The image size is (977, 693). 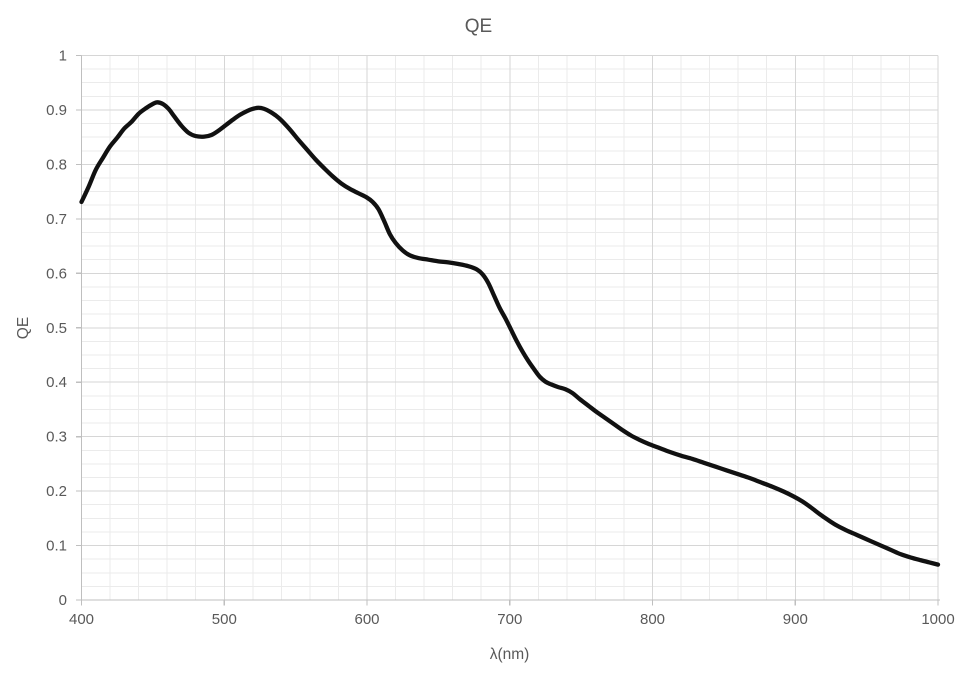 I want to click on y-tick-label: 0.8, so click(x=56, y=164).